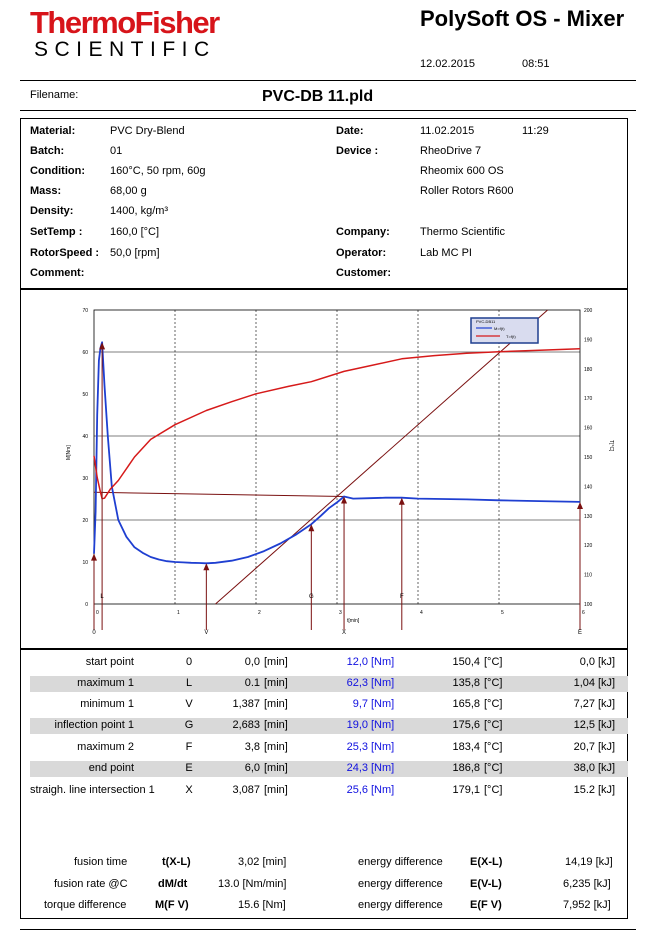 Image resolution: width=659 pixels, height=939 pixels. What do you see at coordinates (189, 725) in the screenshot?
I see `result-symbol: G` at bounding box center [189, 725].